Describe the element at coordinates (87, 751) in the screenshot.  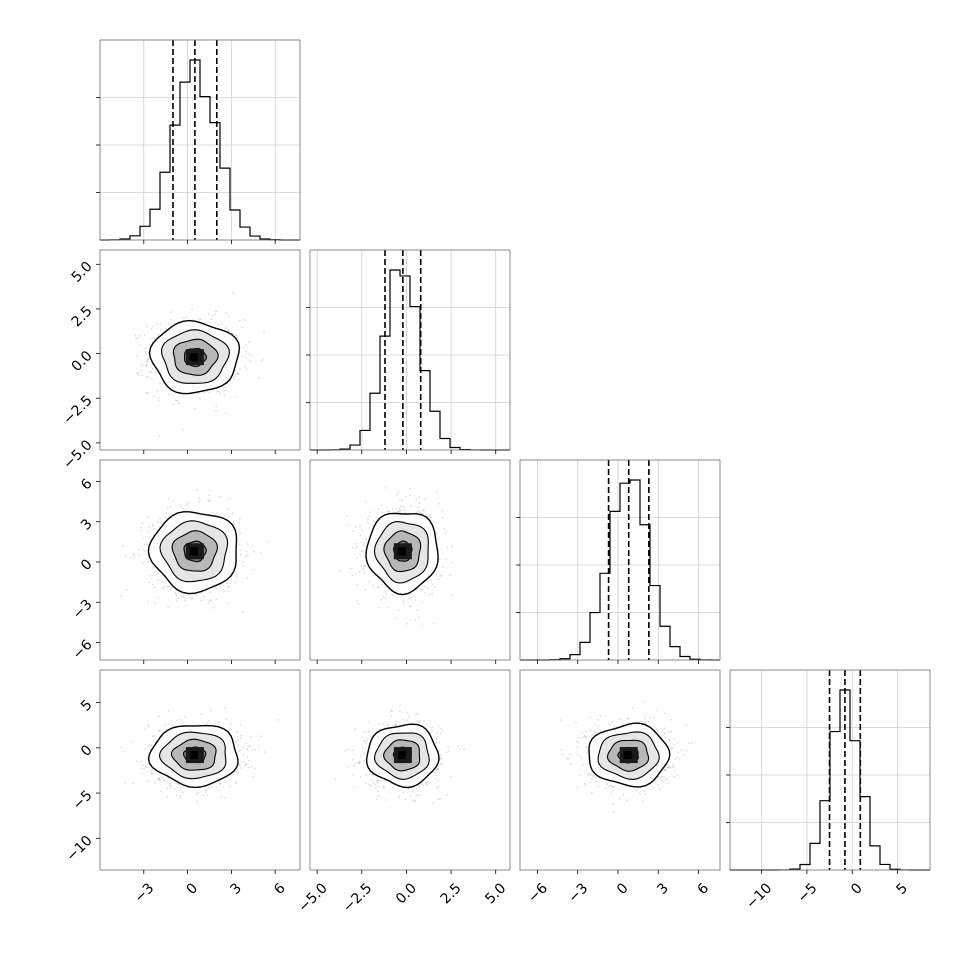
I see `y-tick-label: 0` at that location.